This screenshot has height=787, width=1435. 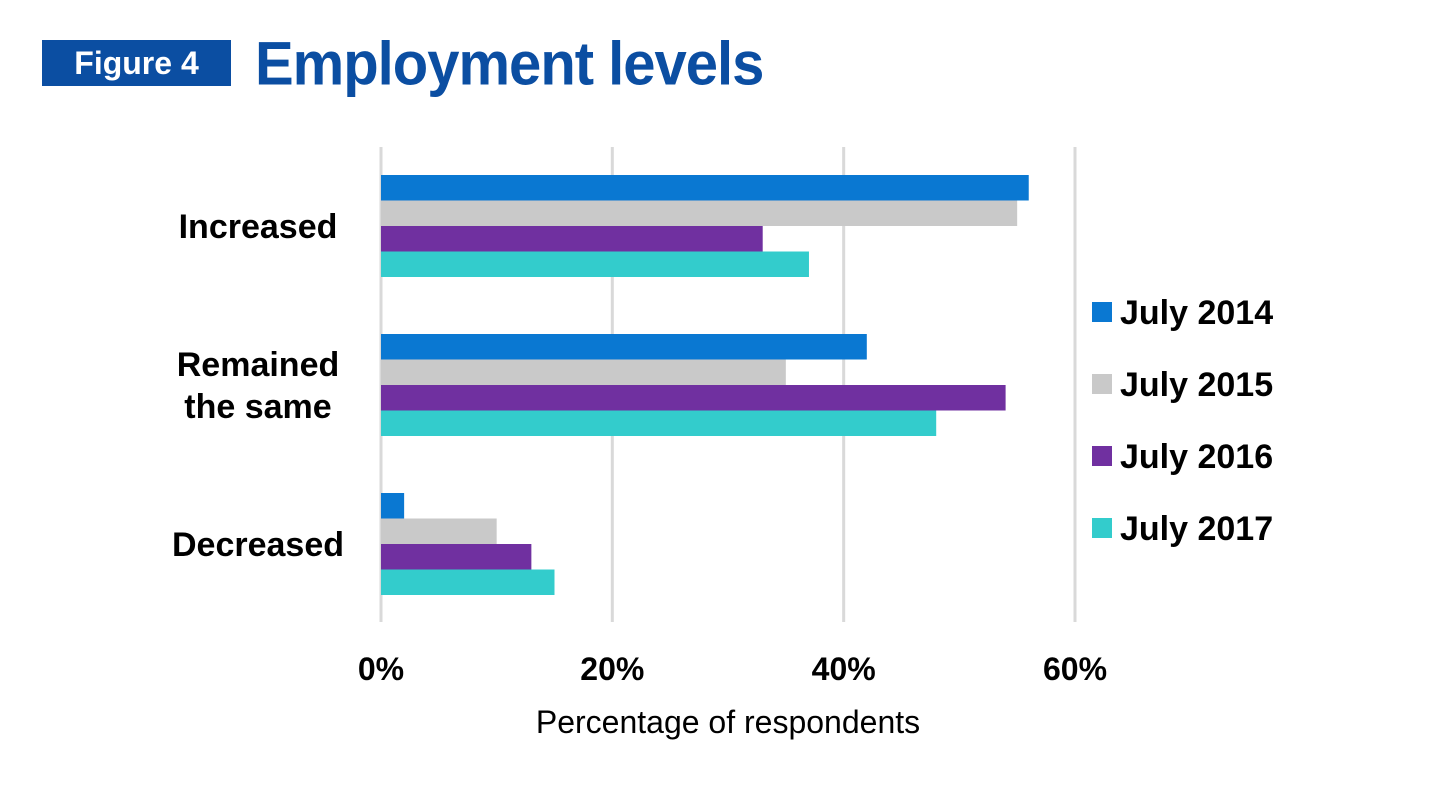 What do you see at coordinates (1196, 313) in the screenshot?
I see `legend-label: July 2014` at bounding box center [1196, 313].